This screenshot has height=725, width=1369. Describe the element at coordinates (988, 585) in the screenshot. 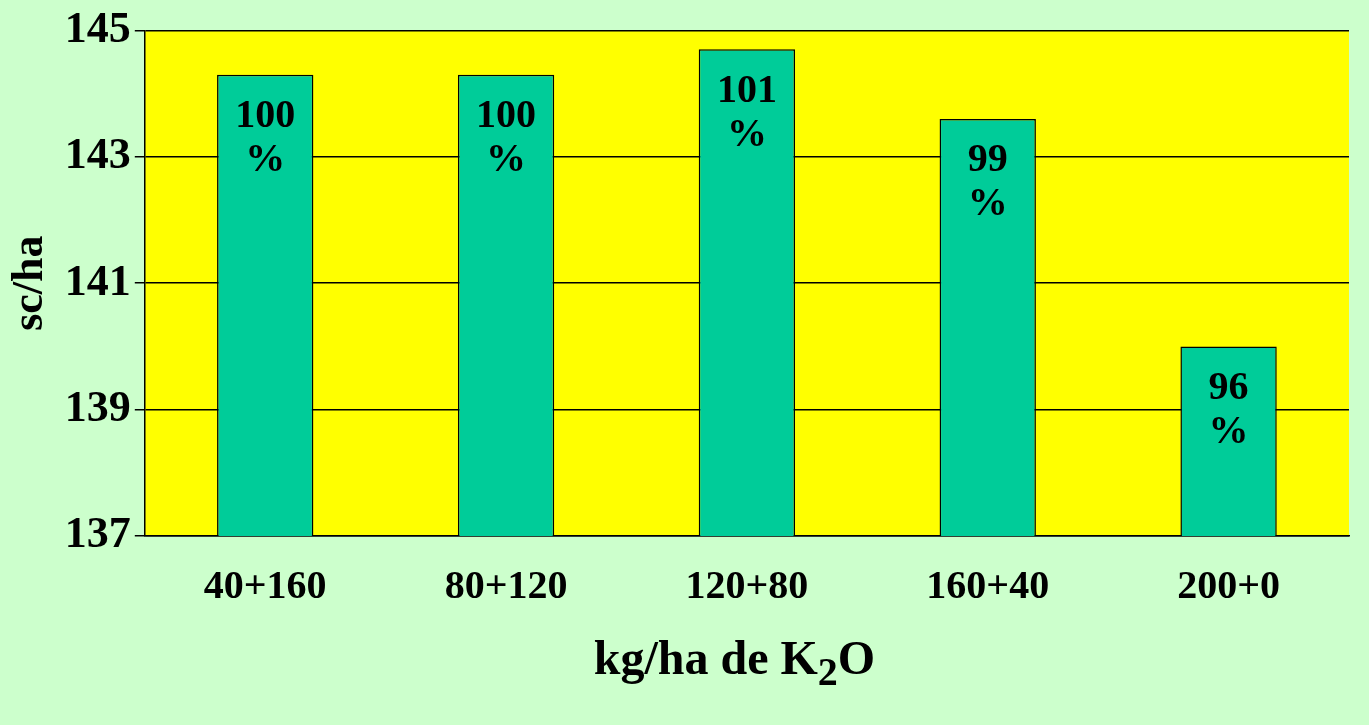

I see `x-tick-label: 160+40` at that location.